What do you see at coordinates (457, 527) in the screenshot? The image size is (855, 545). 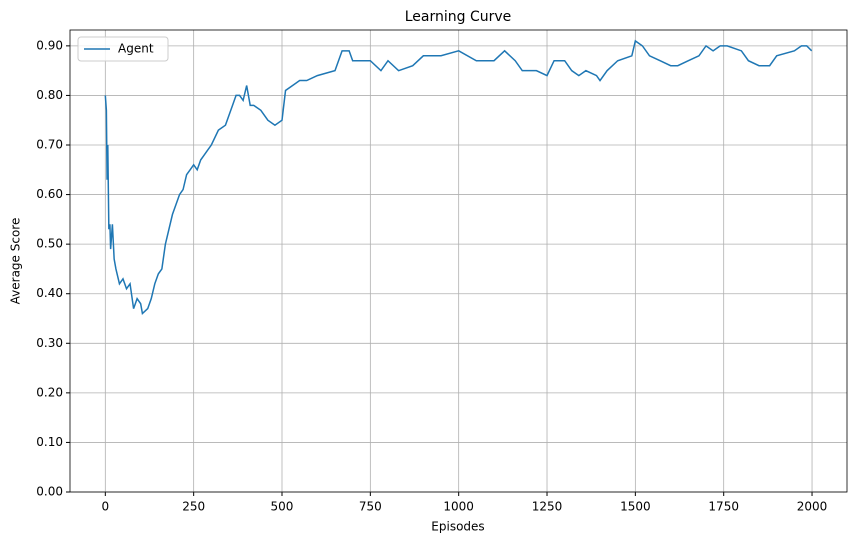 I see `x-axis-label: Episodes` at bounding box center [457, 527].